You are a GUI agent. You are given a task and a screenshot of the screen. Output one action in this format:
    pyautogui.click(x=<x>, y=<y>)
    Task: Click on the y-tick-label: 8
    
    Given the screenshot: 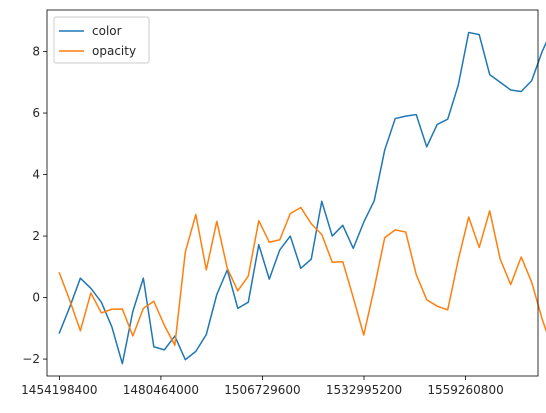 What is the action you would take?
    pyautogui.click(x=36, y=52)
    